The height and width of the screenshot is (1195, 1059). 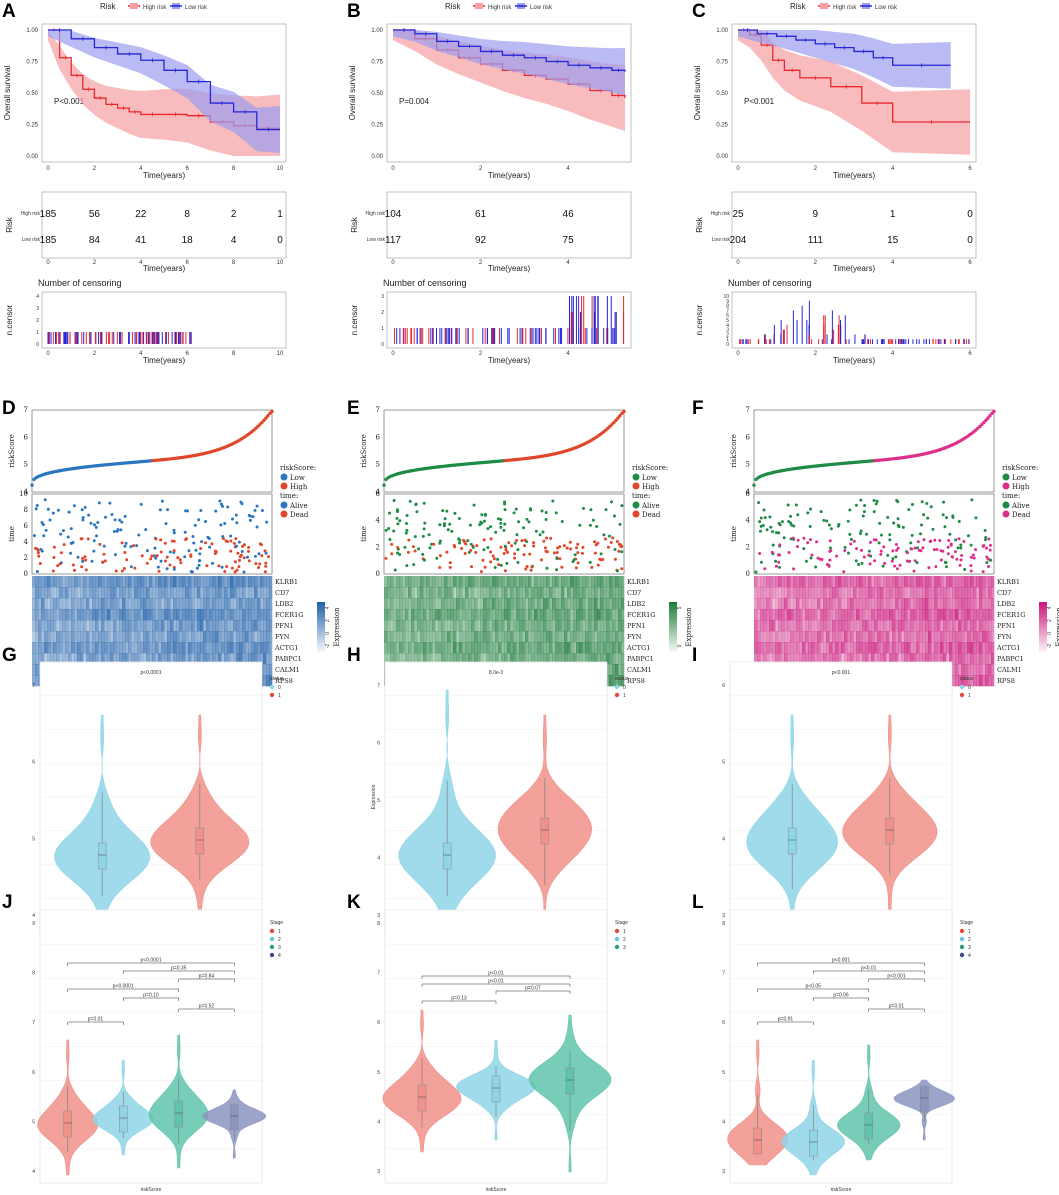 What do you see at coordinates (722, 157) in the screenshot?
I see `km-ytick: 0.00` at bounding box center [722, 157].